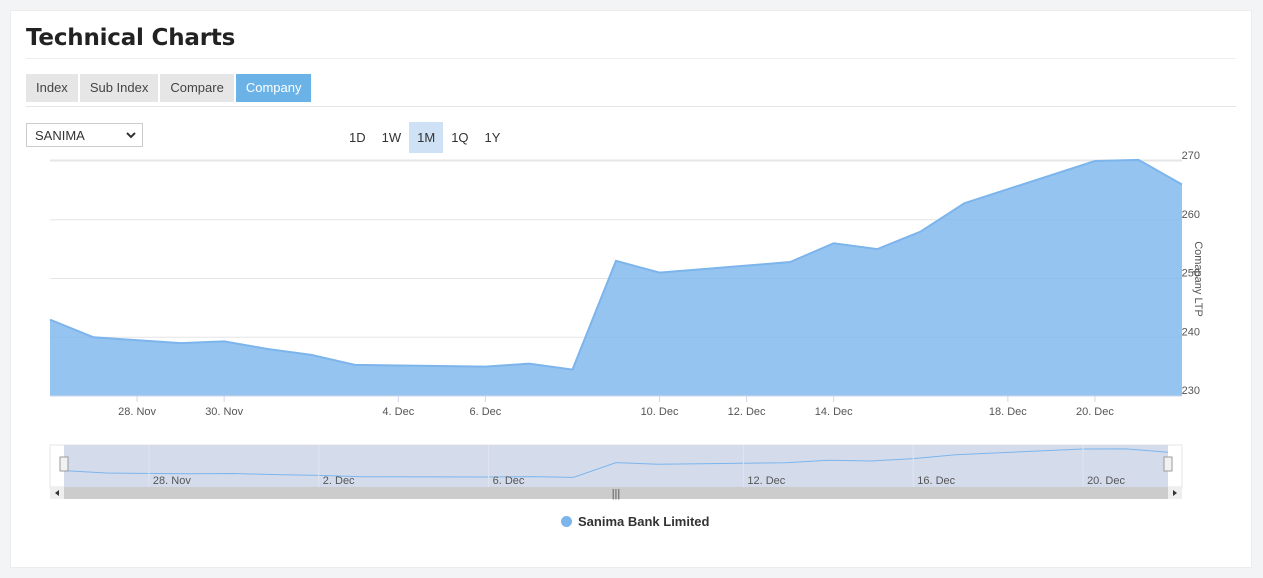  I want to click on chevron-down-icon, so click(131, 141).